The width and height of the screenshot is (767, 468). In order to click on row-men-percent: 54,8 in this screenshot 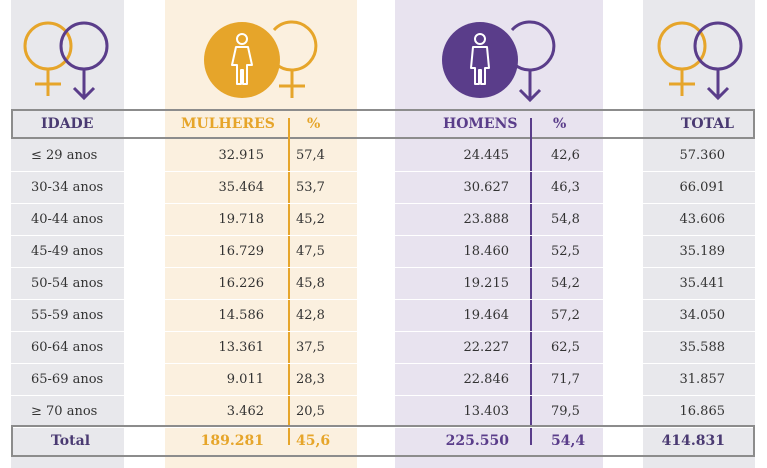, I will do `click(565, 219)`.